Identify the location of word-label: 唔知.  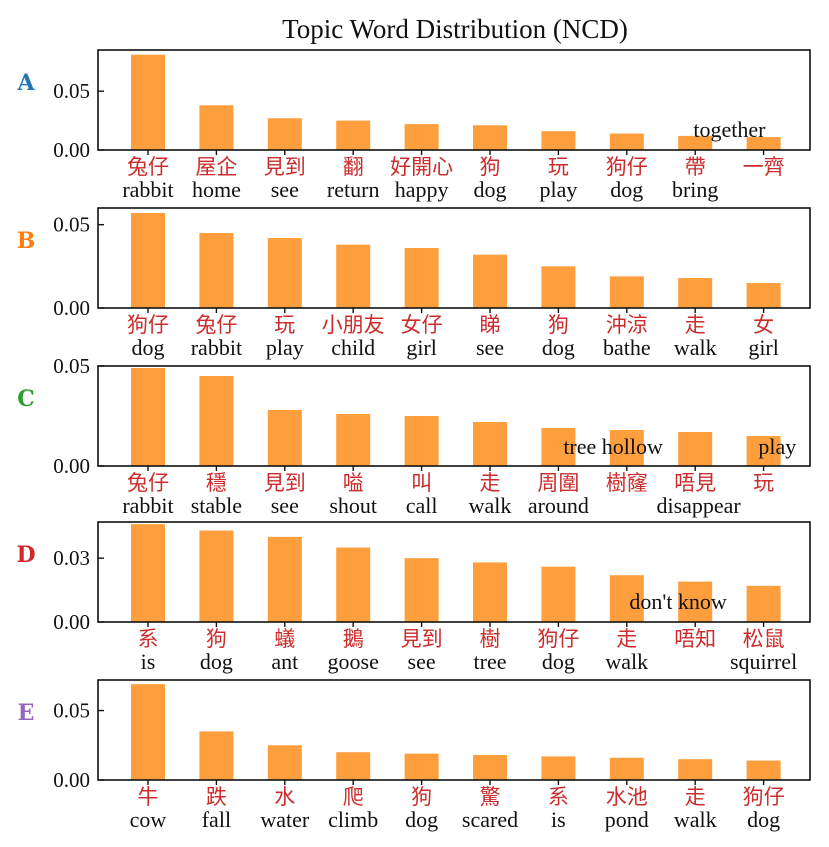
(695, 639).